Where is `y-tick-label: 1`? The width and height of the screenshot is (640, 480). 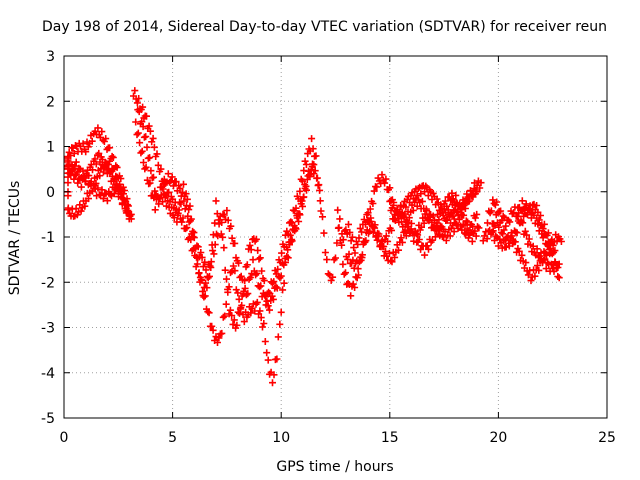
y-tick-label: 1 is located at coordinates (50, 148).